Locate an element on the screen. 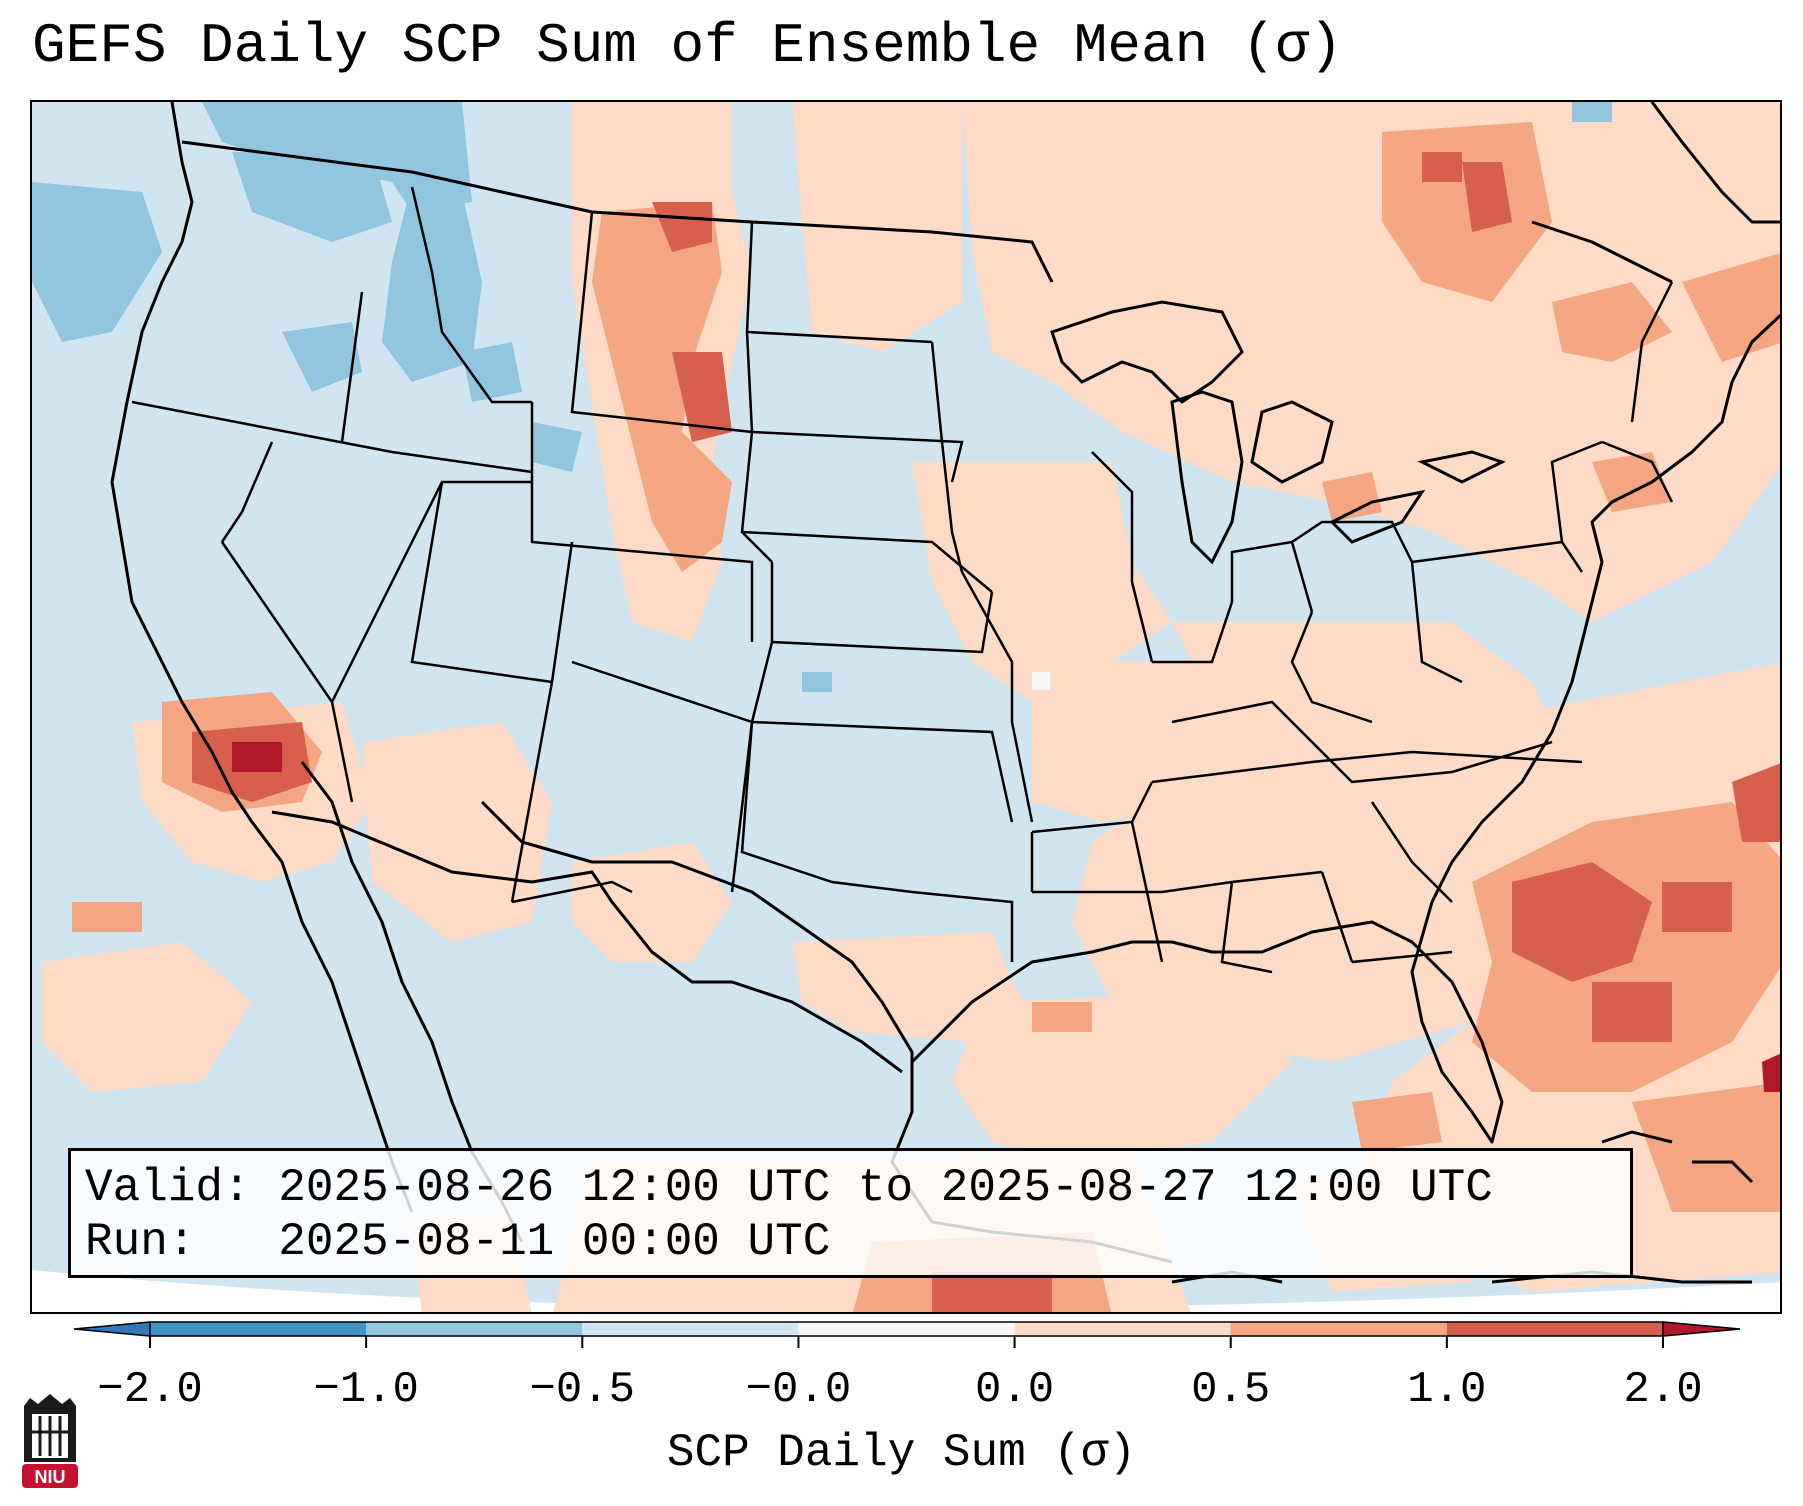 This screenshot has width=1803, height=1506. colorbar-tick-label: −0.5 is located at coordinates (582, 1390).